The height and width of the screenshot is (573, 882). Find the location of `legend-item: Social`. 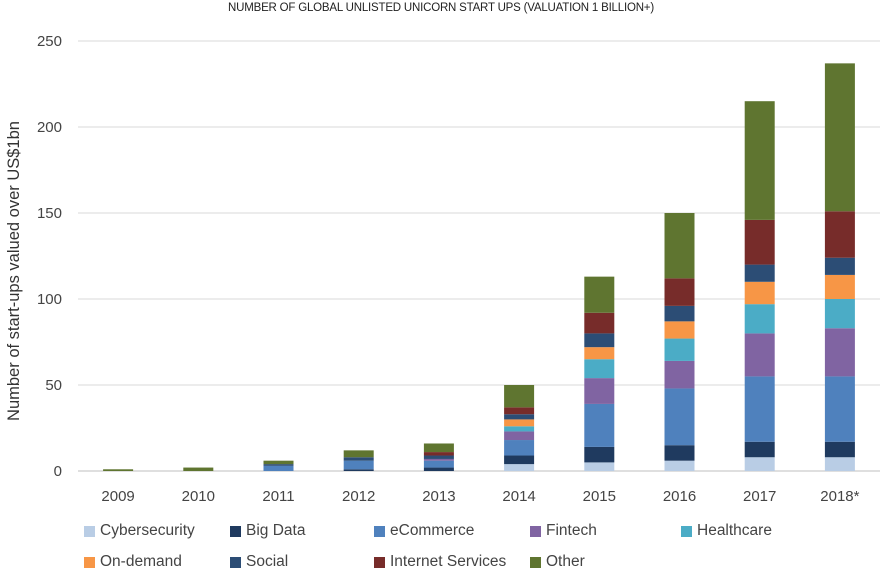

legend-item: Social is located at coordinates (259, 562).